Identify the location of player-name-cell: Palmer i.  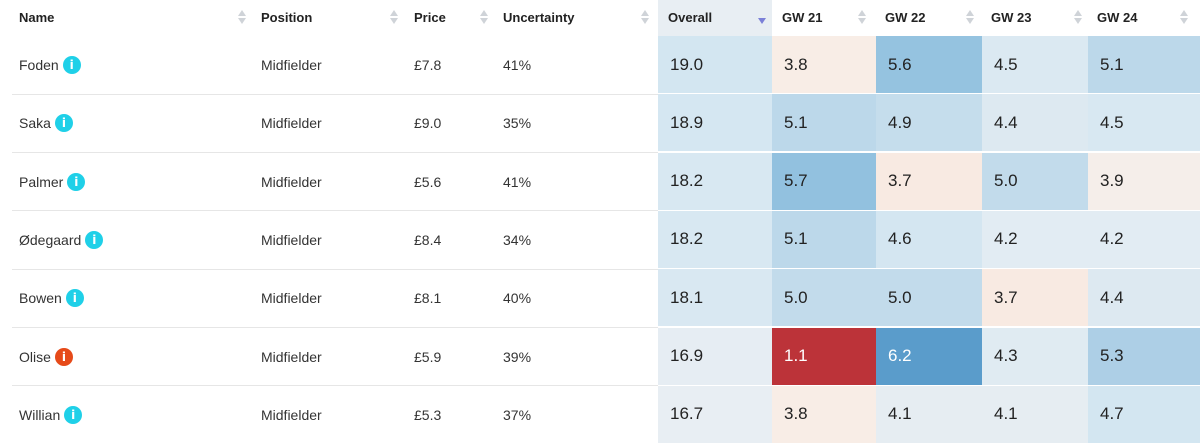
(134, 182).